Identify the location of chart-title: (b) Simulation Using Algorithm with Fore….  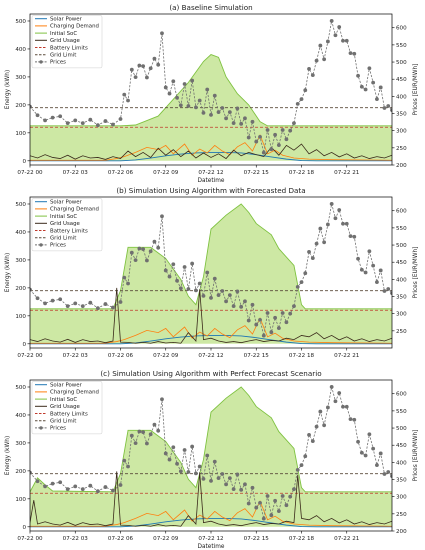
(210, 190).